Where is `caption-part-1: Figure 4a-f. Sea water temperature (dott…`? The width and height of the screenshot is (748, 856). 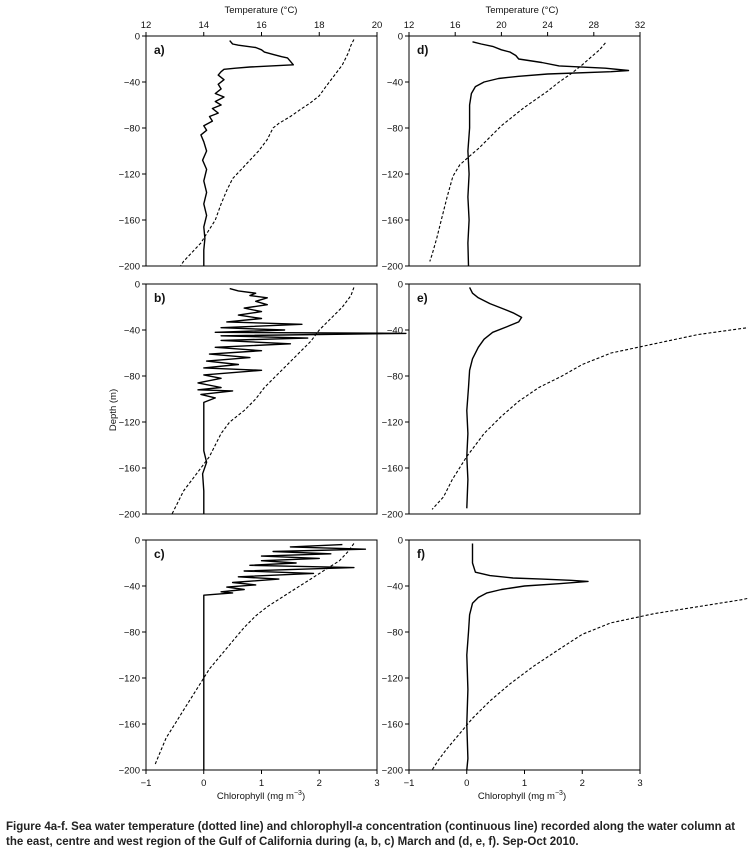
caption-part-1: Figure 4a-f. Sea water temperature (dott… is located at coordinates (181, 827).